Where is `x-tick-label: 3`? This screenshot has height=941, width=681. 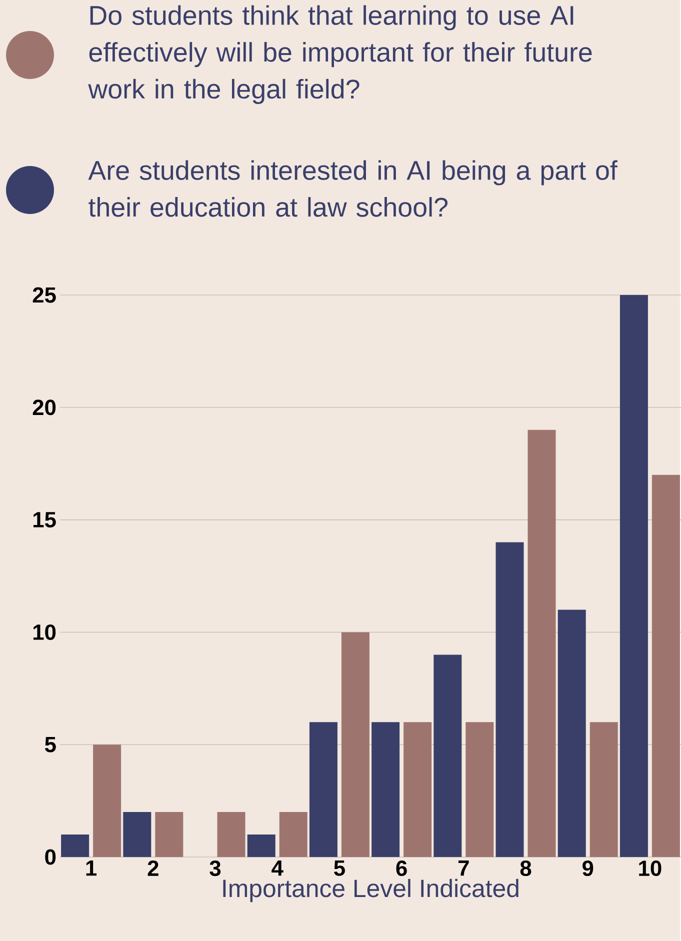
x-tick-label: 3 is located at coordinates (214, 868).